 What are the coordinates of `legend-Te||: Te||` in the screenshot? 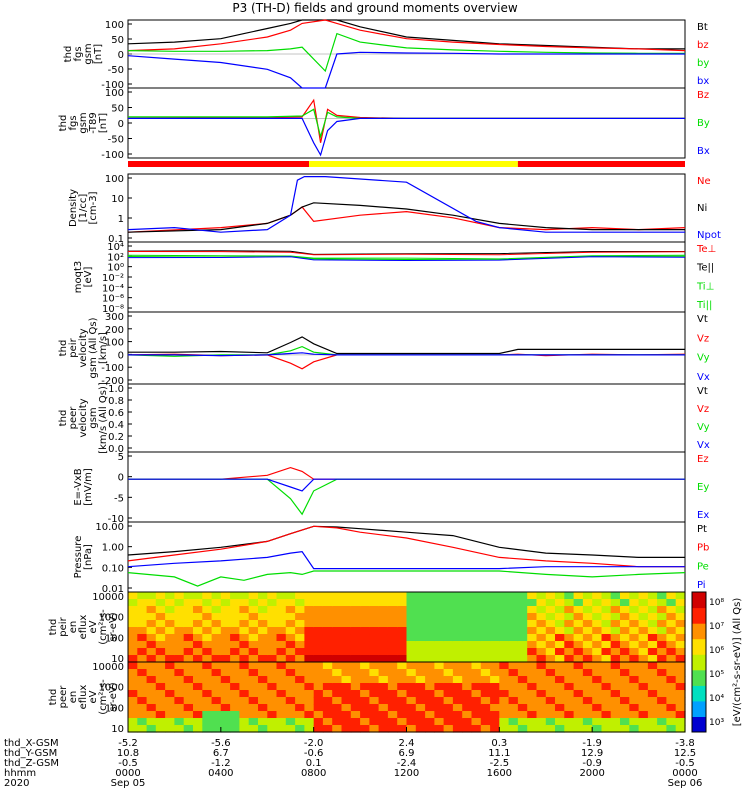 It's located at (705, 268).